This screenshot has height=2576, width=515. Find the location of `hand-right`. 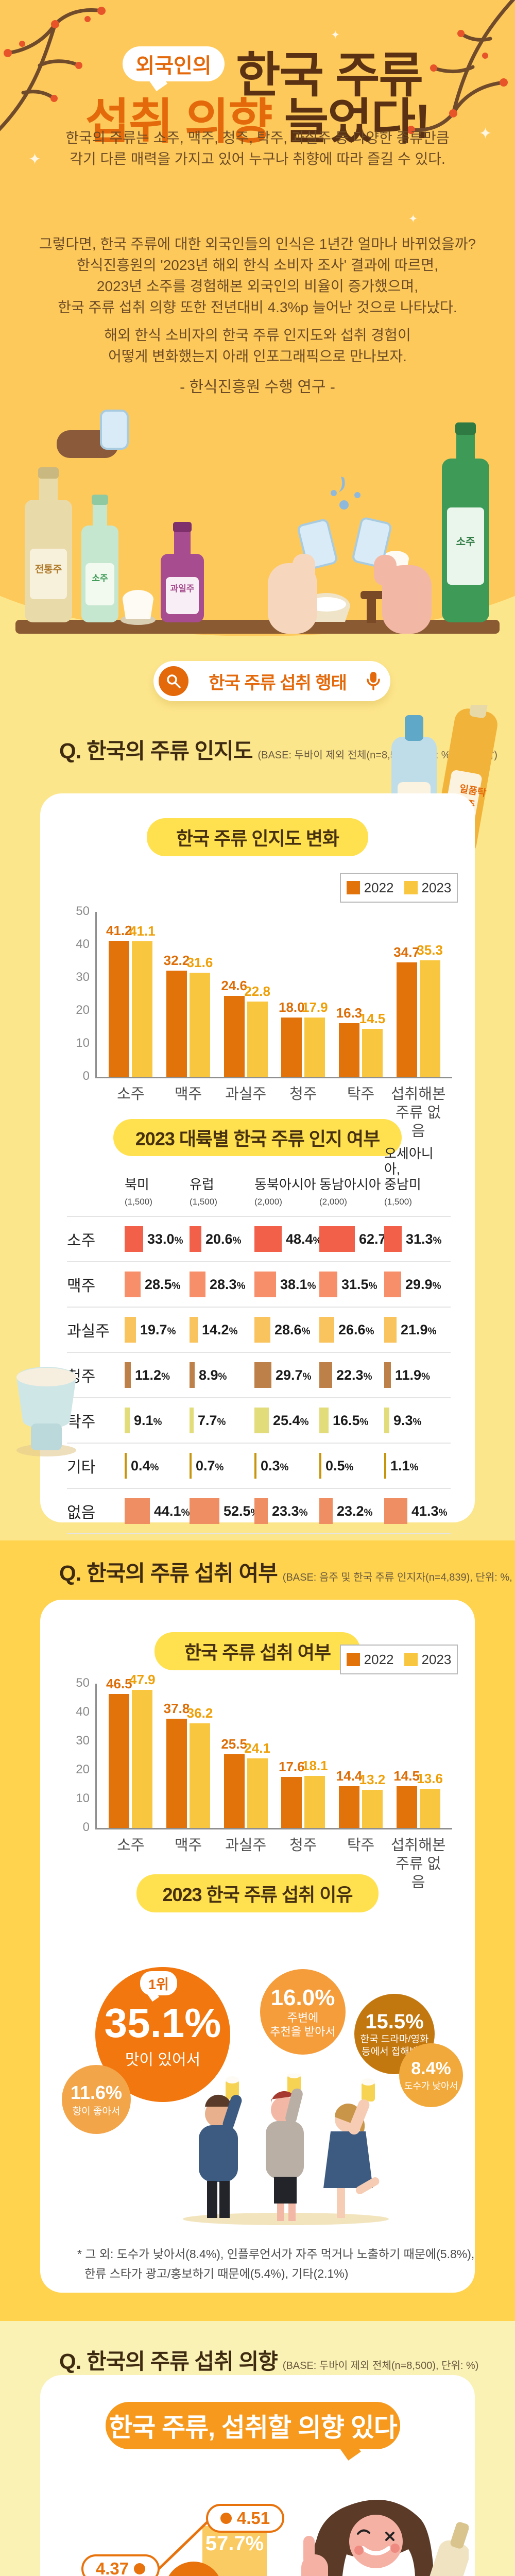

hand-right is located at coordinates (403, 594).